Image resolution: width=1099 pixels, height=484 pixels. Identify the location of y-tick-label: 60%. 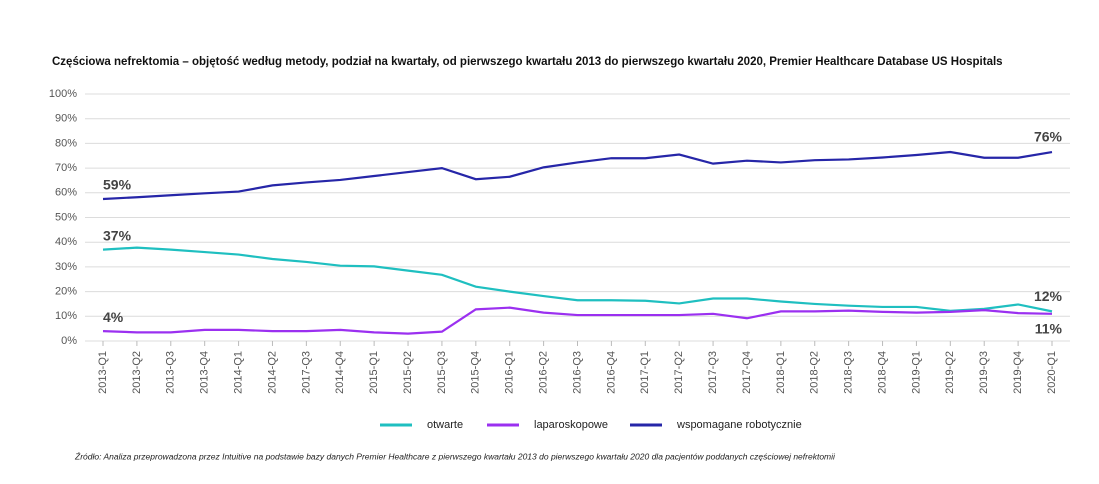
(66, 193).